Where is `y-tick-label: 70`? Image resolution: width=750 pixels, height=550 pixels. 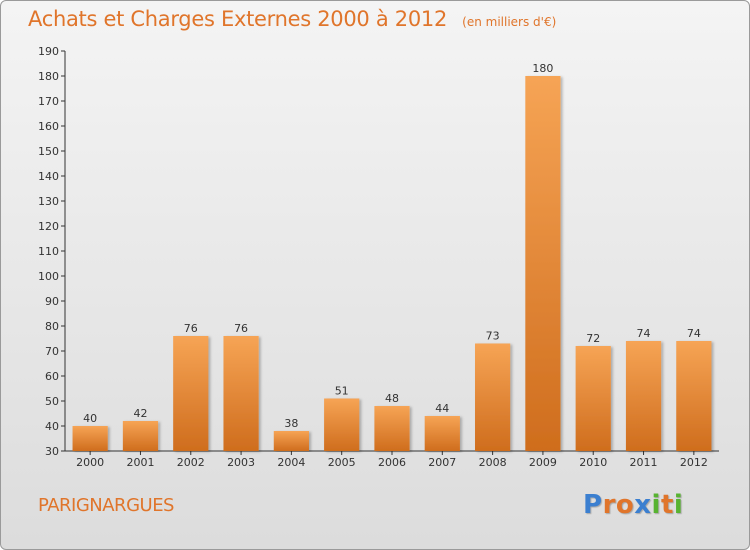
y-tick-label: 70 is located at coordinates (52, 351).